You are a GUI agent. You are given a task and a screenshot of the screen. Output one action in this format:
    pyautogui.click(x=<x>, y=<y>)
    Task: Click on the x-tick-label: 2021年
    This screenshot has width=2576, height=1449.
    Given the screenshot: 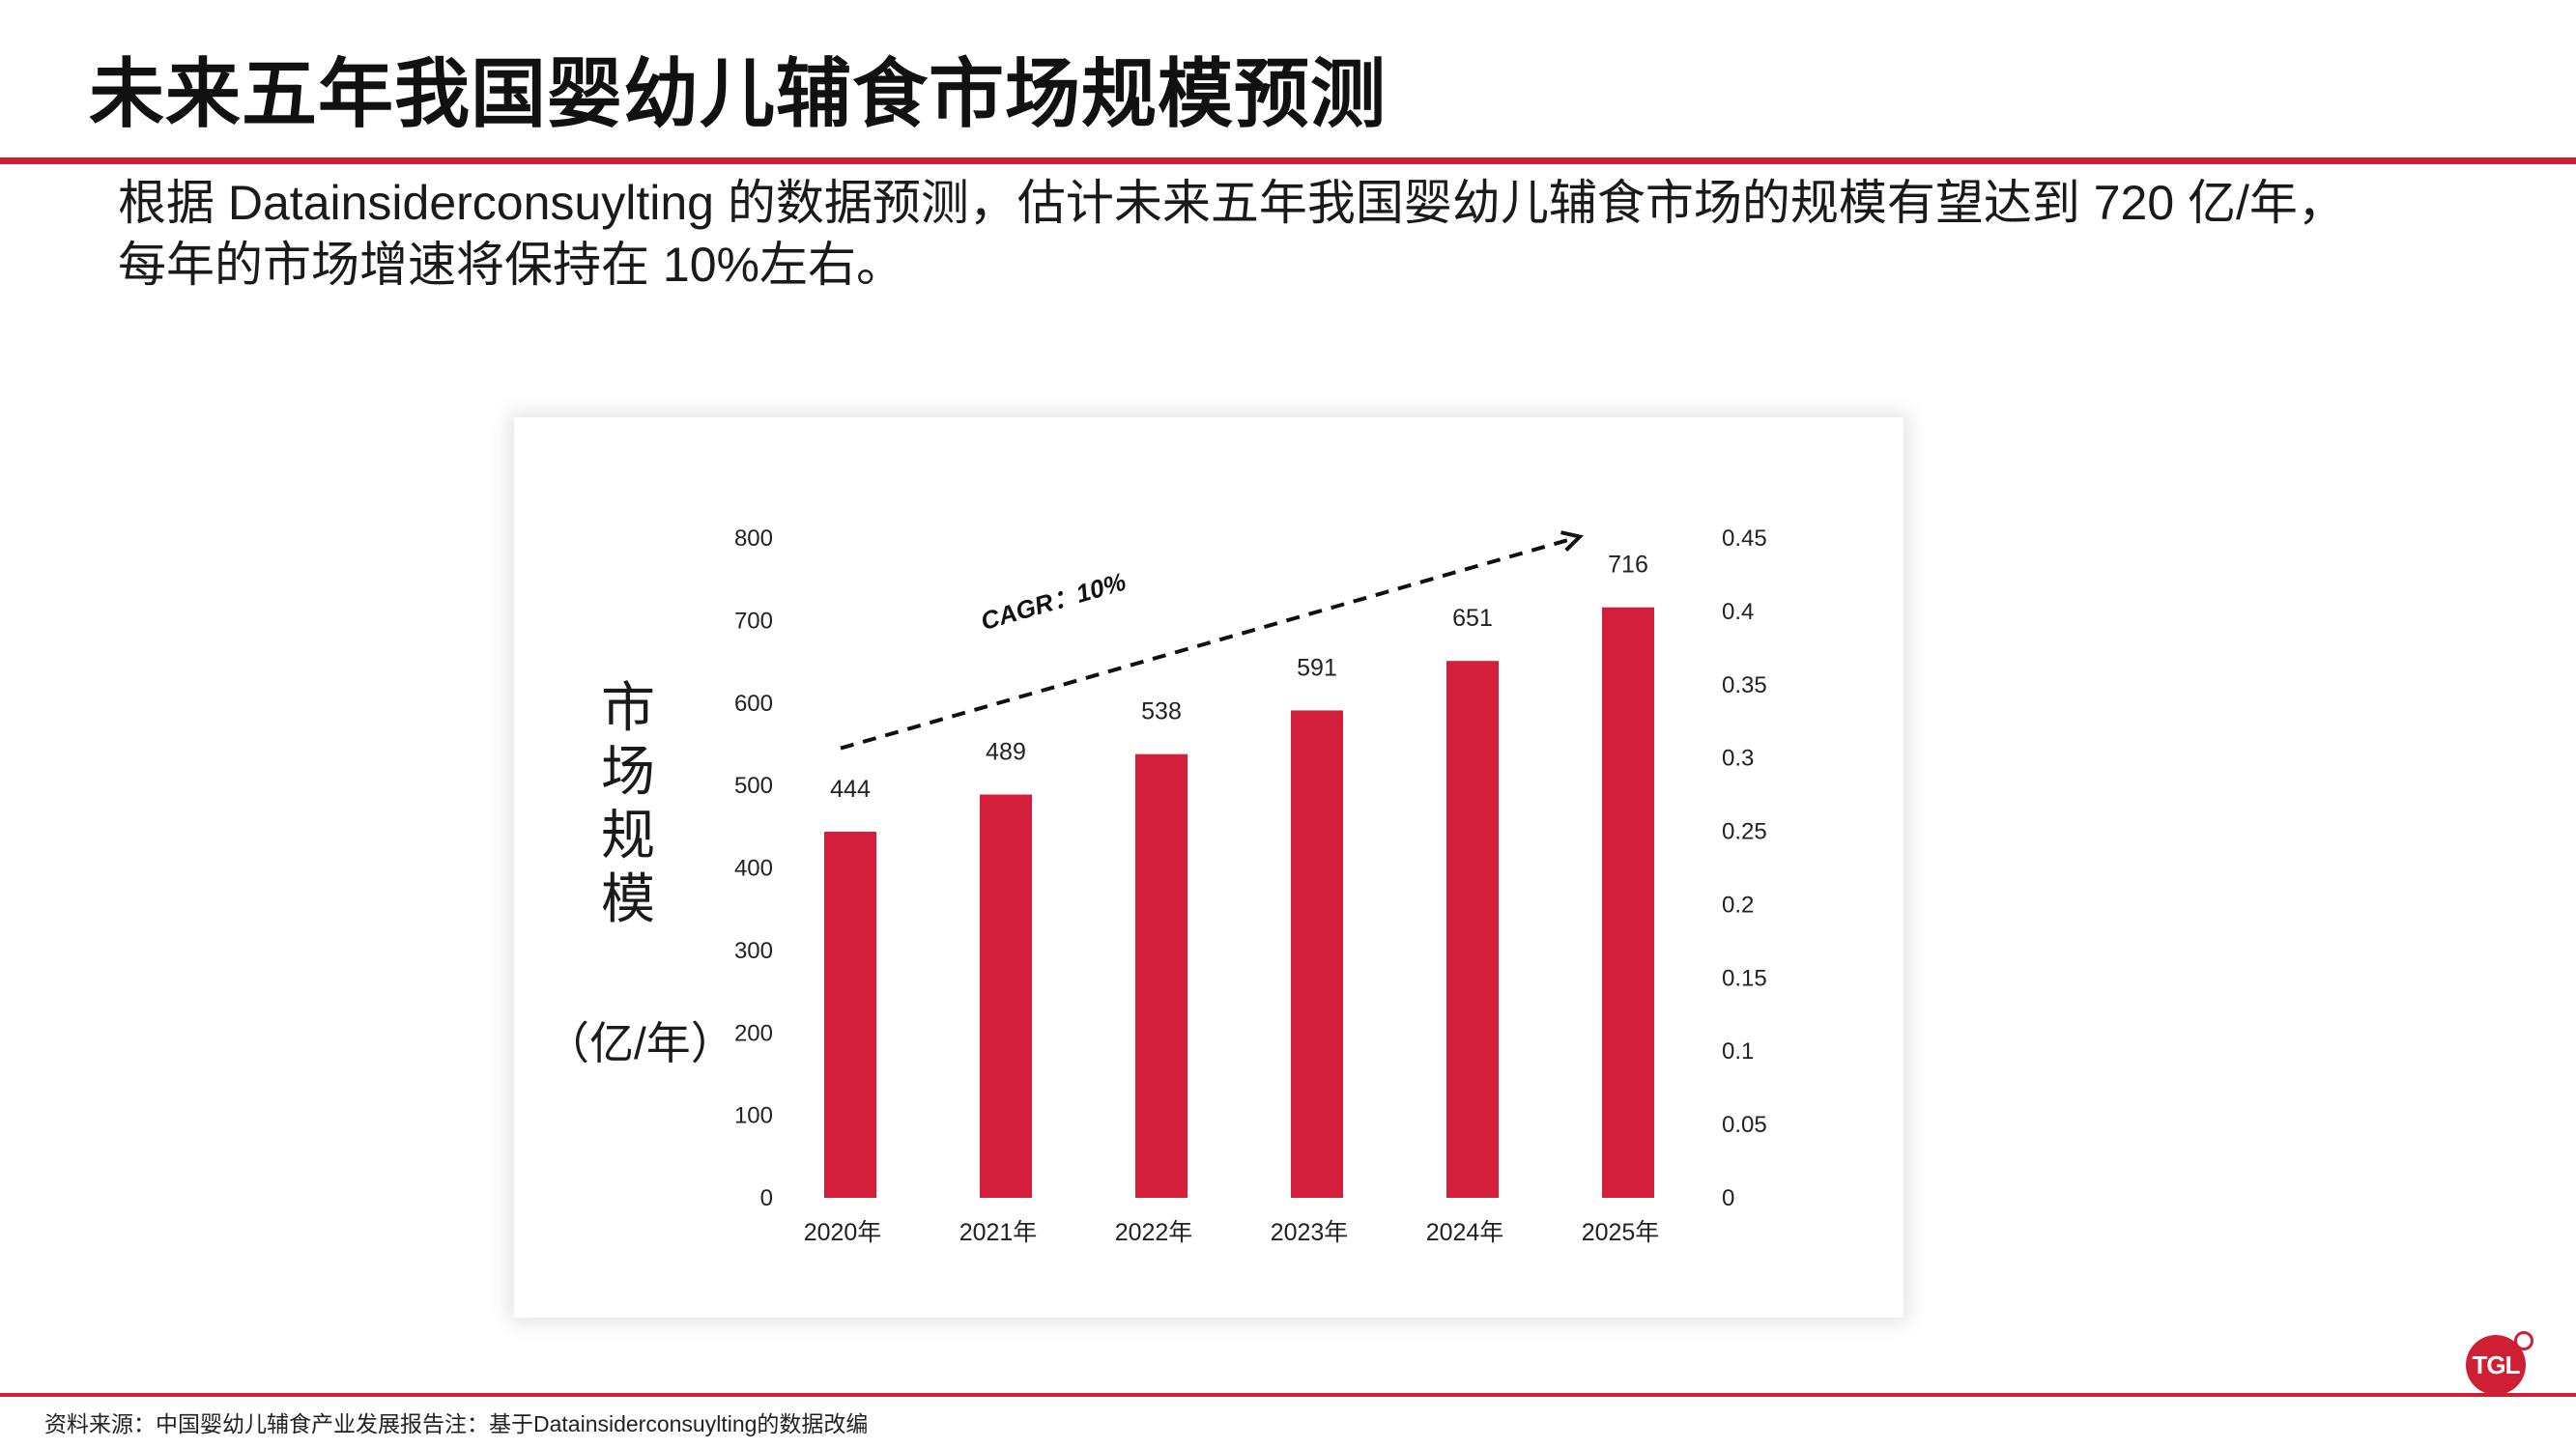 What is the action you would take?
    pyautogui.click(x=999, y=1232)
    